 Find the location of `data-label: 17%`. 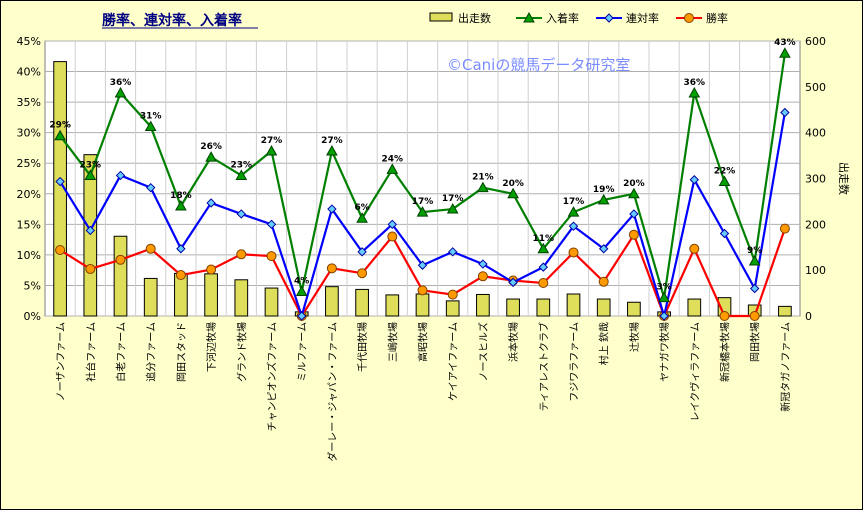

data-label: 17% is located at coordinates (574, 202).